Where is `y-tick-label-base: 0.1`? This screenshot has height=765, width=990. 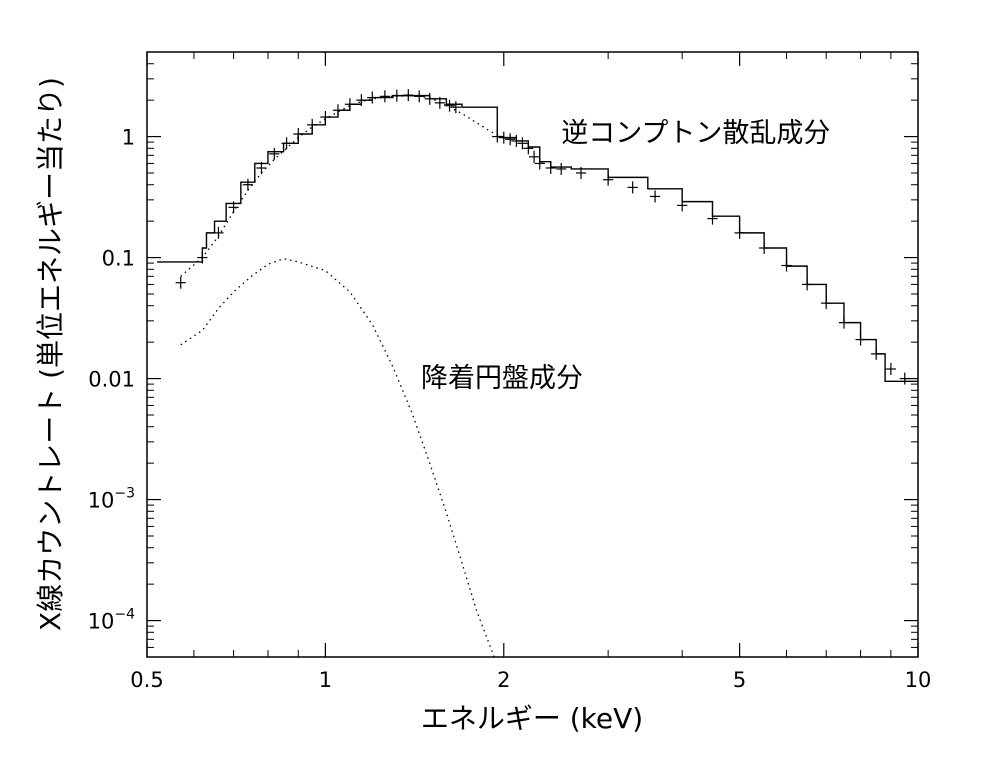 y-tick-label-base: 0.1 is located at coordinates (118, 259).